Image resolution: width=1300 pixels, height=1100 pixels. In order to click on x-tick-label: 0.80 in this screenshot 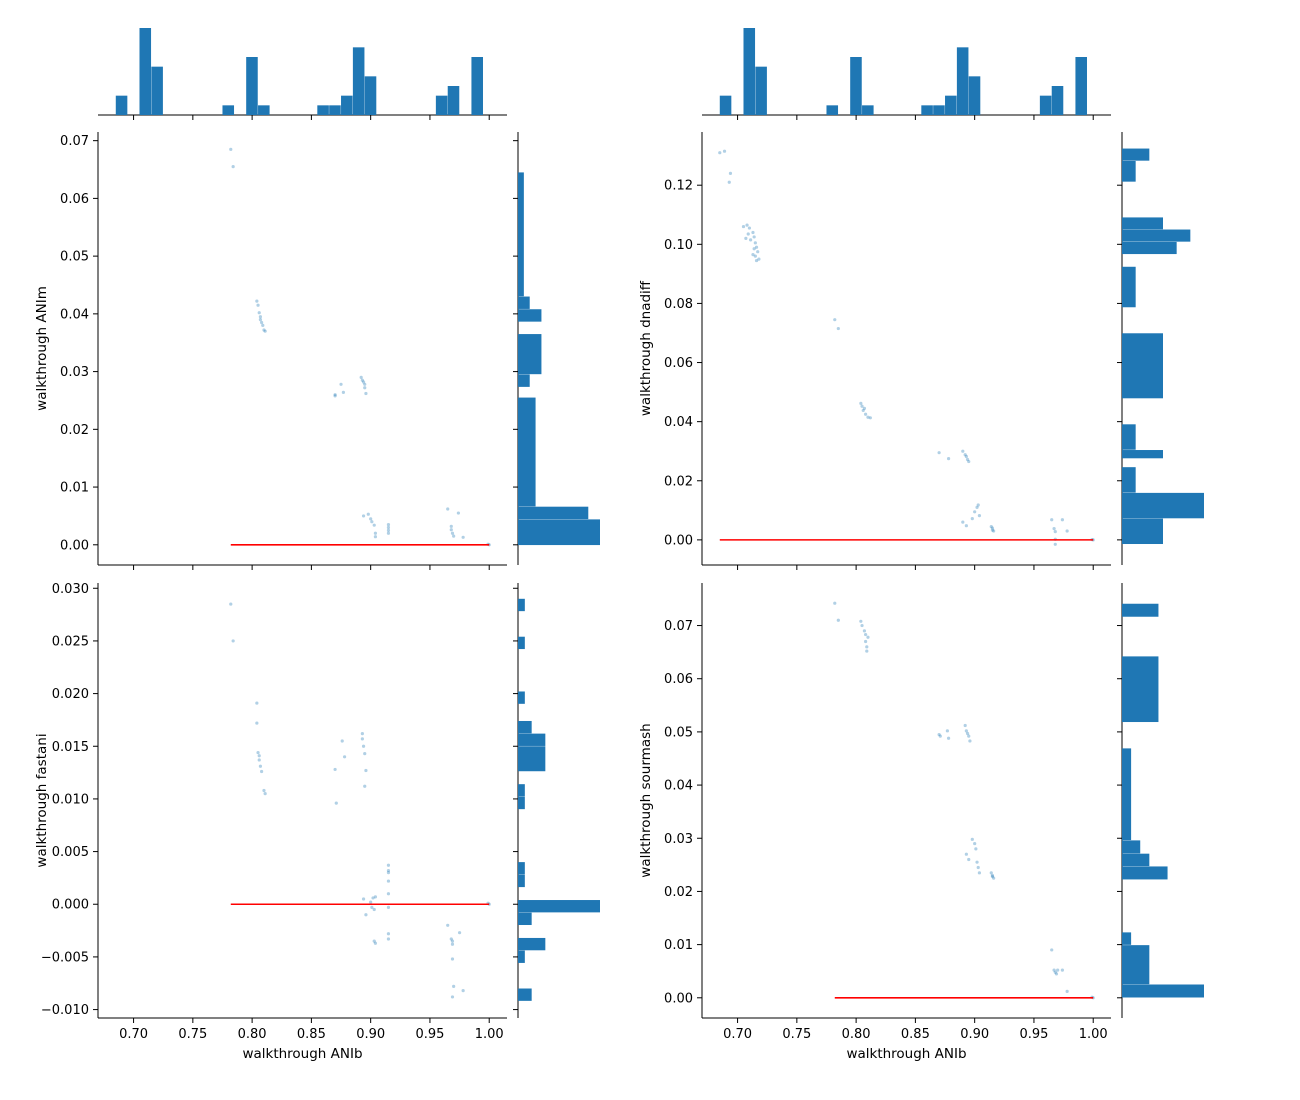, I will do `click(252, 1034)`.